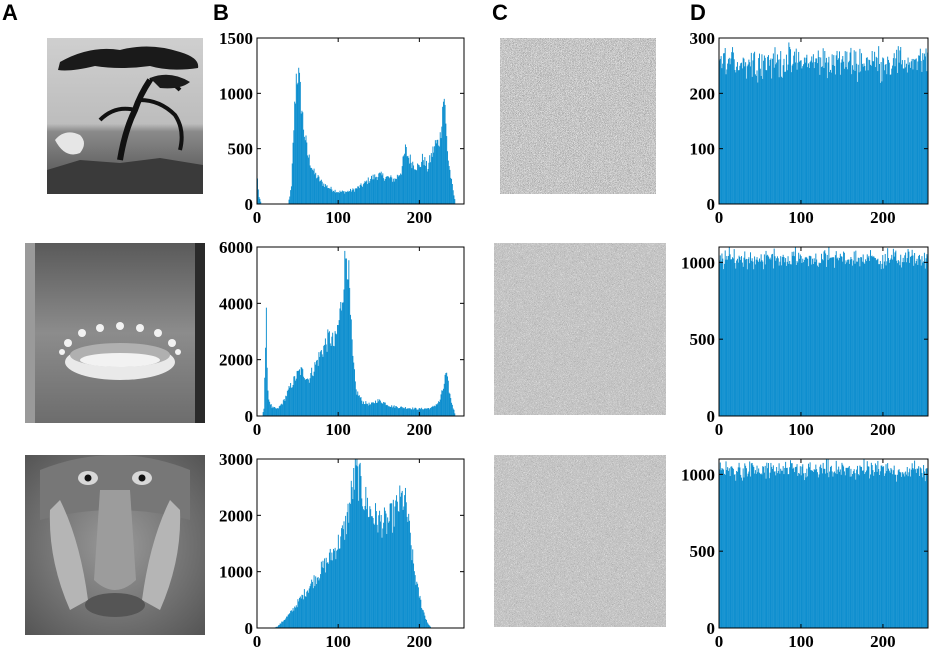 This screenshot has height=654, width=934. I want to click on panel-label-a: A, so click(10, 12).